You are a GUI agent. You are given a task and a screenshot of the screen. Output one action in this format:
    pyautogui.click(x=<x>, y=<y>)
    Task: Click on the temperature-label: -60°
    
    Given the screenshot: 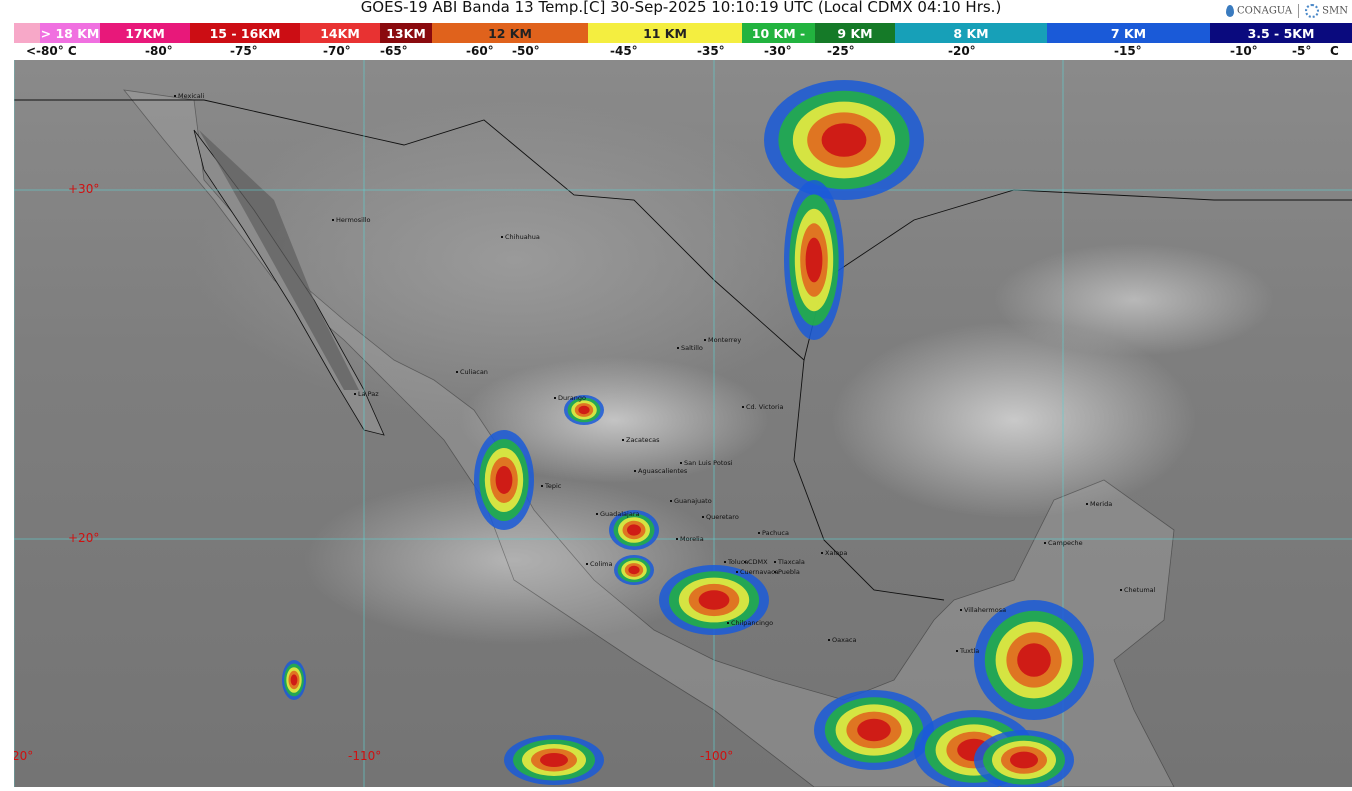 What is the action you would take?
    pyautogui.click(x=480, y=51)
    